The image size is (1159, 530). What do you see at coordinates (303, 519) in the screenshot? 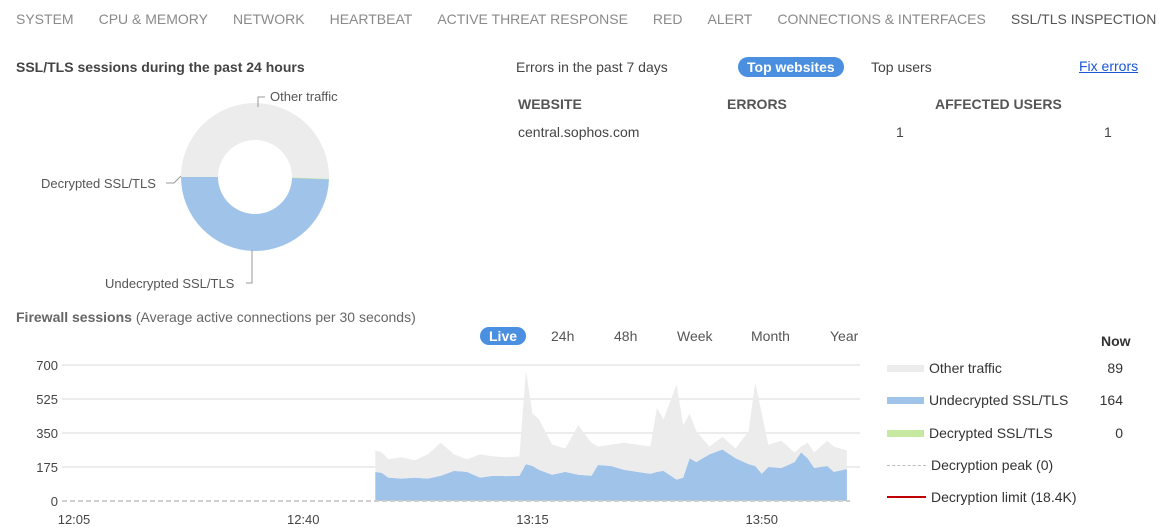
I see `x-tick-label: 12:40` at bounding box center [303, 519].